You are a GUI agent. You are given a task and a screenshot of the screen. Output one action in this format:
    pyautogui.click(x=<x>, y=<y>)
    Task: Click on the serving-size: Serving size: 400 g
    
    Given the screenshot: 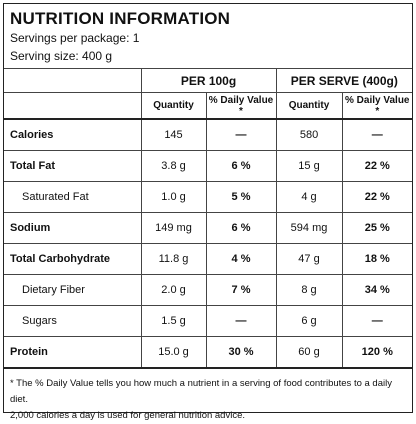 What is the action you would take?
    pyautogui.click(x=61, y=56)
    